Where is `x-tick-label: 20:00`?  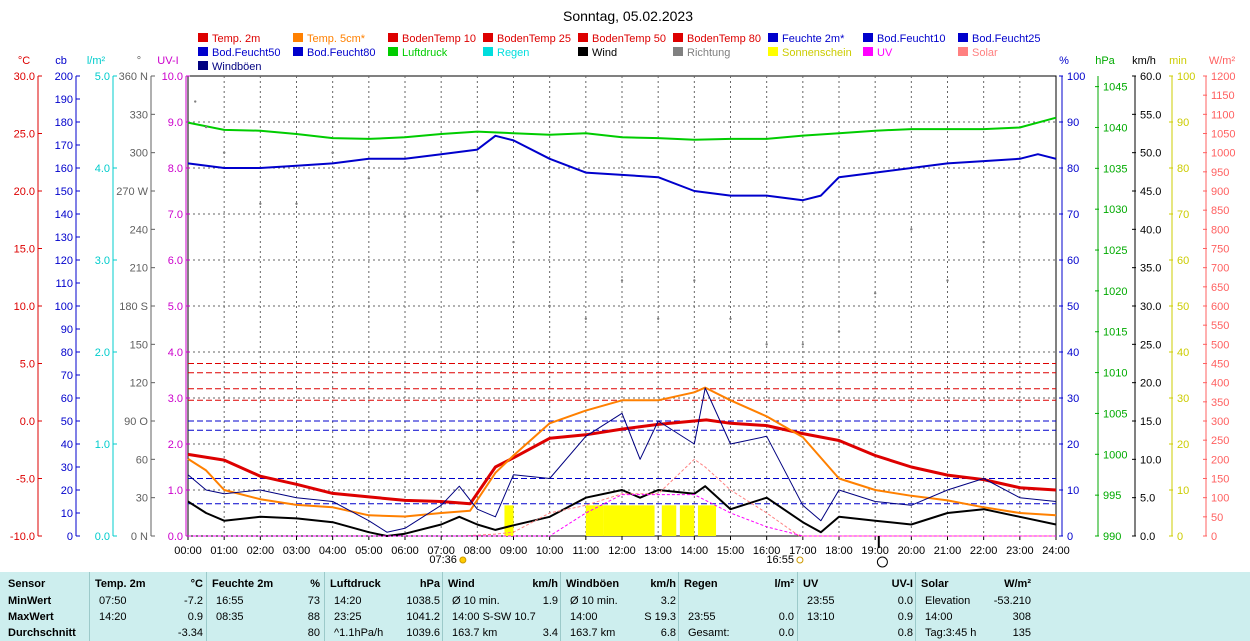
x-tick-label: 20:00 is located at coordinates (912, 551).